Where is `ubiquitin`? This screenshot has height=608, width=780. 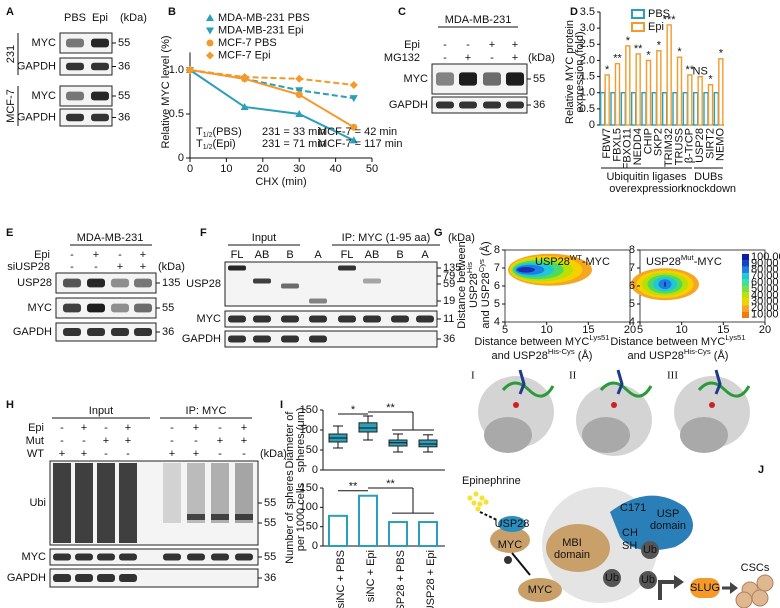 ubiquitin is located at coordinates (650, 550).